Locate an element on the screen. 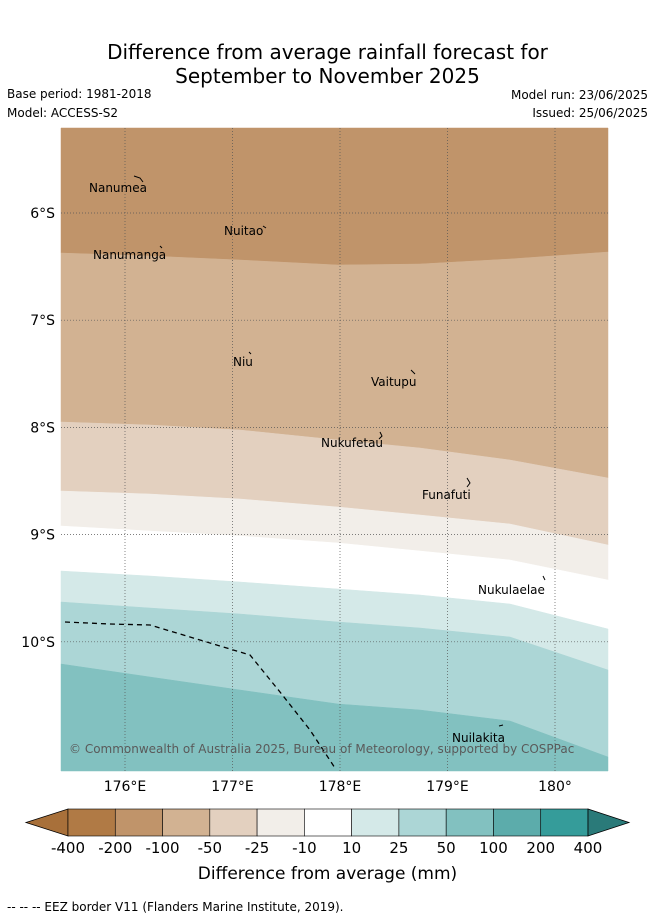 This screenshot has width=655, height=919. colorbar-tick-label: 25 is located at coordinates (398, 848).